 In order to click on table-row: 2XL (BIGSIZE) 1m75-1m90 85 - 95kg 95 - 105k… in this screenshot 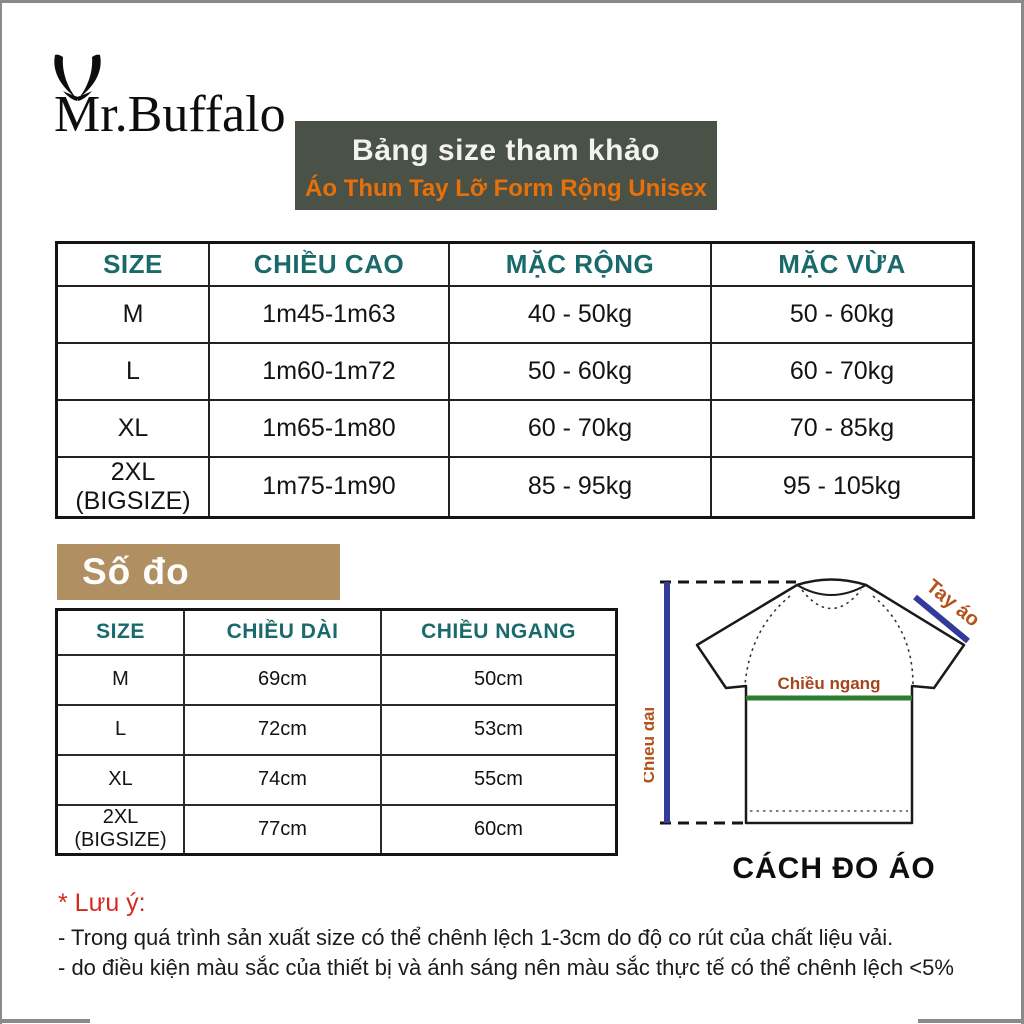, I will do `click(515, 486)`.